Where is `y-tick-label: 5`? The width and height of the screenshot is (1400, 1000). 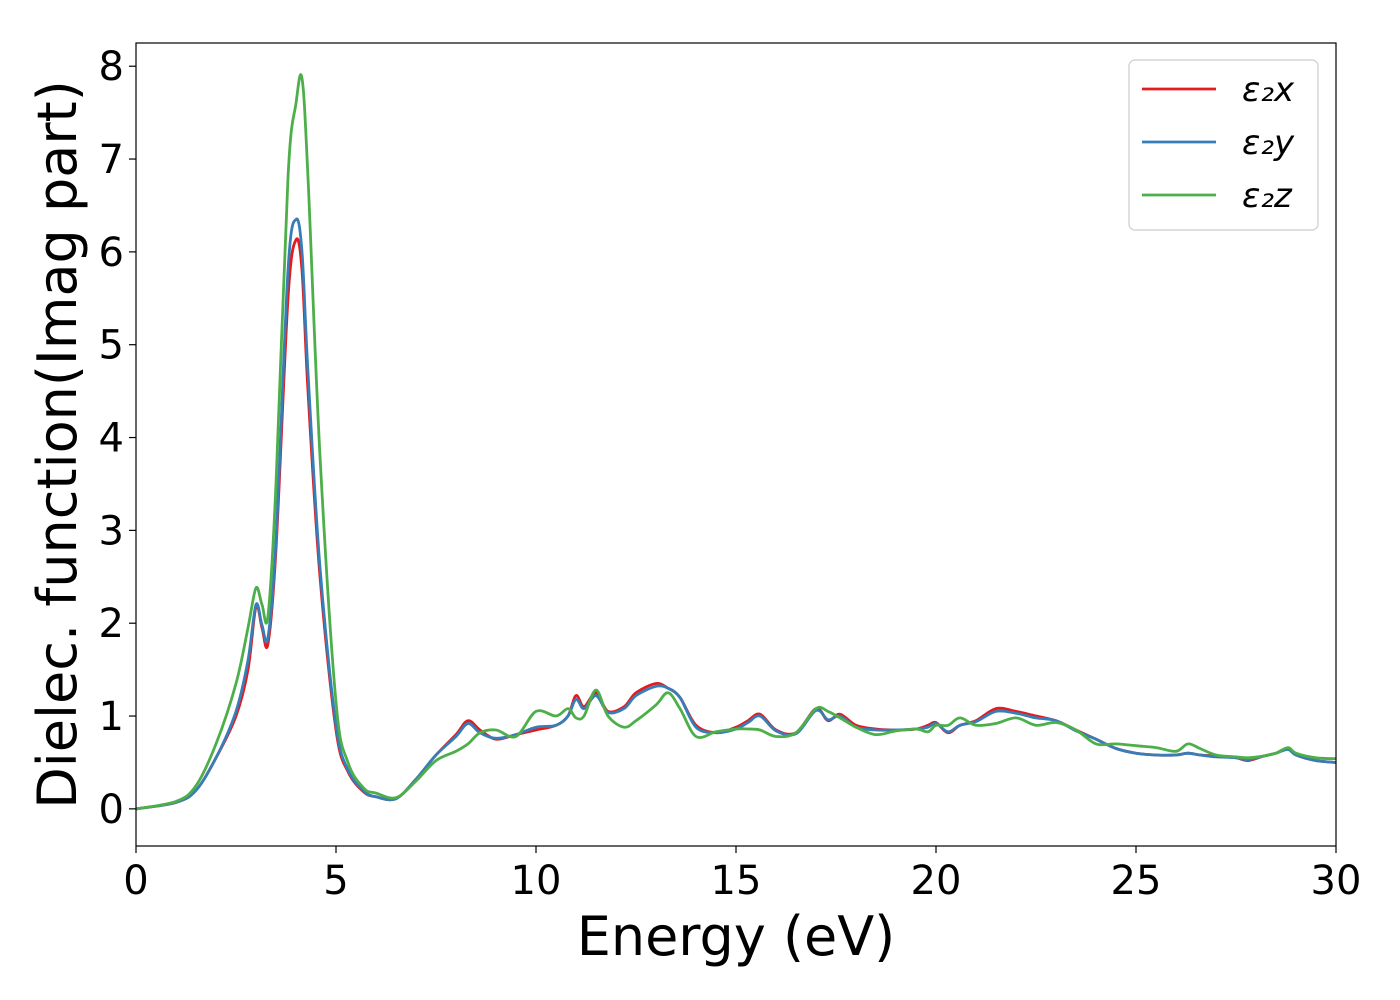
y-tick-label: 5 is located at coordinates (111, 346).